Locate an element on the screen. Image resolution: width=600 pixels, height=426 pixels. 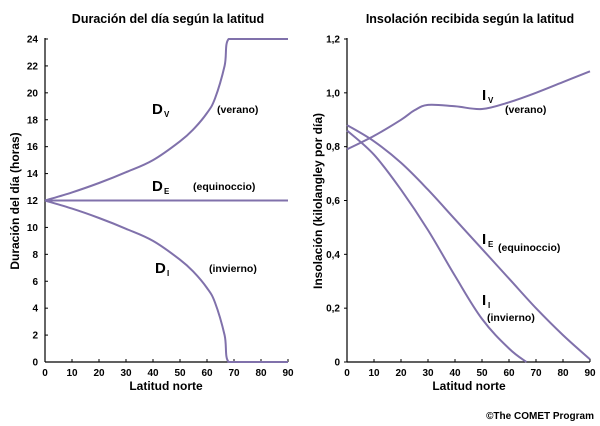
chart-title: Insolación recibida según la latitud is located at coordinates (470, 19).